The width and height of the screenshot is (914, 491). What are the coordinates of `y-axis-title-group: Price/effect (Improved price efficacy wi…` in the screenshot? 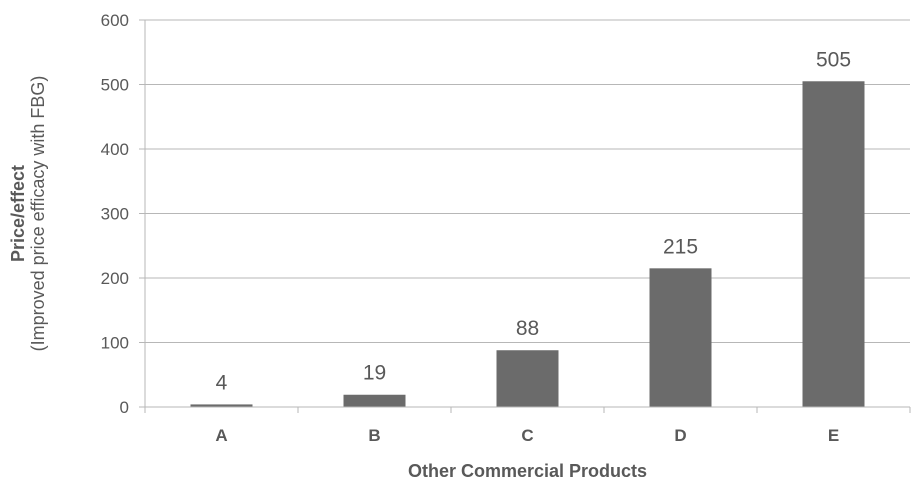 It's located at (28, 214).